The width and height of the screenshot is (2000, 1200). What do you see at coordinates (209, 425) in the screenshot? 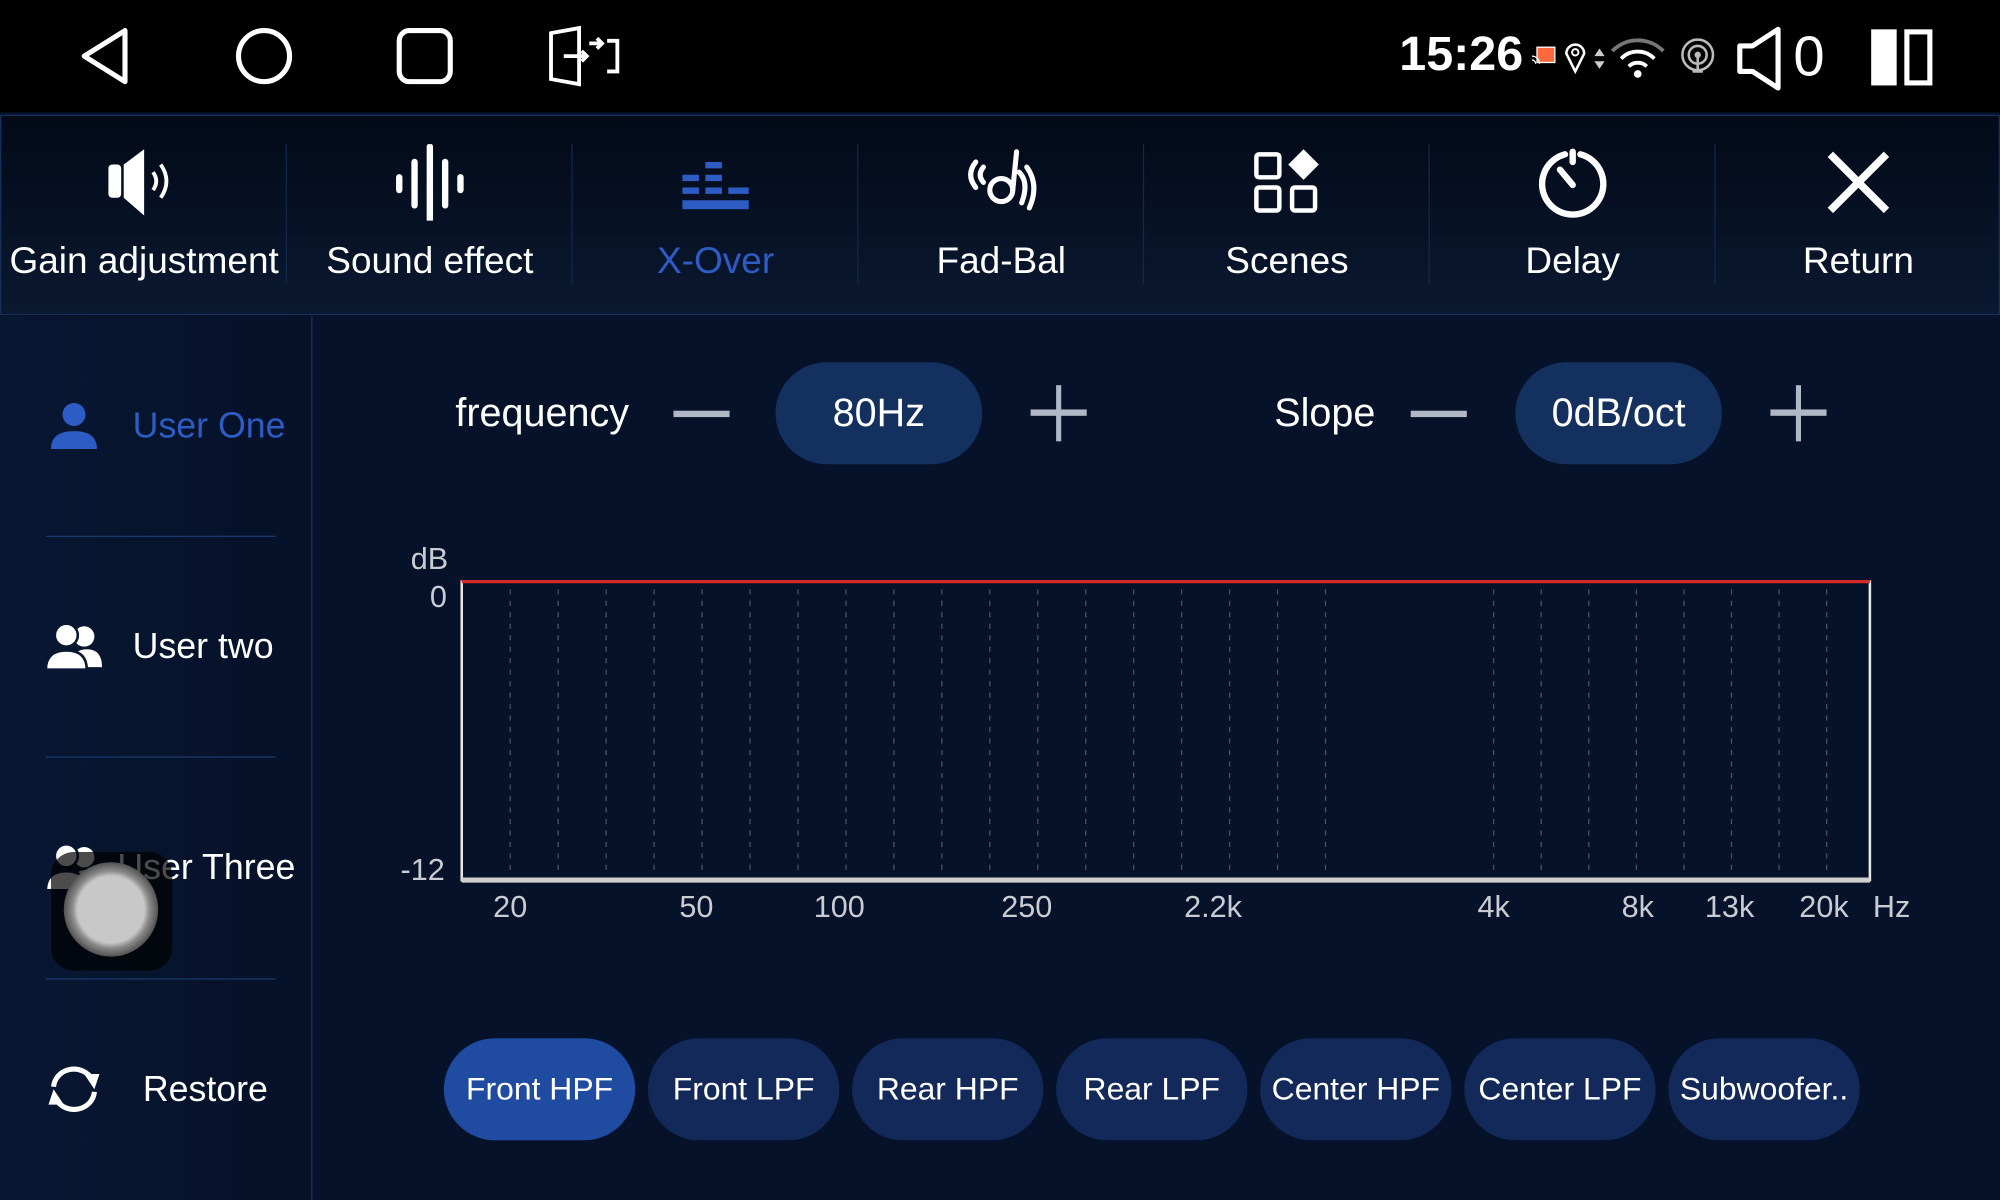
I see `sidebar-item-label: User One` at bounding box center [209, 425].